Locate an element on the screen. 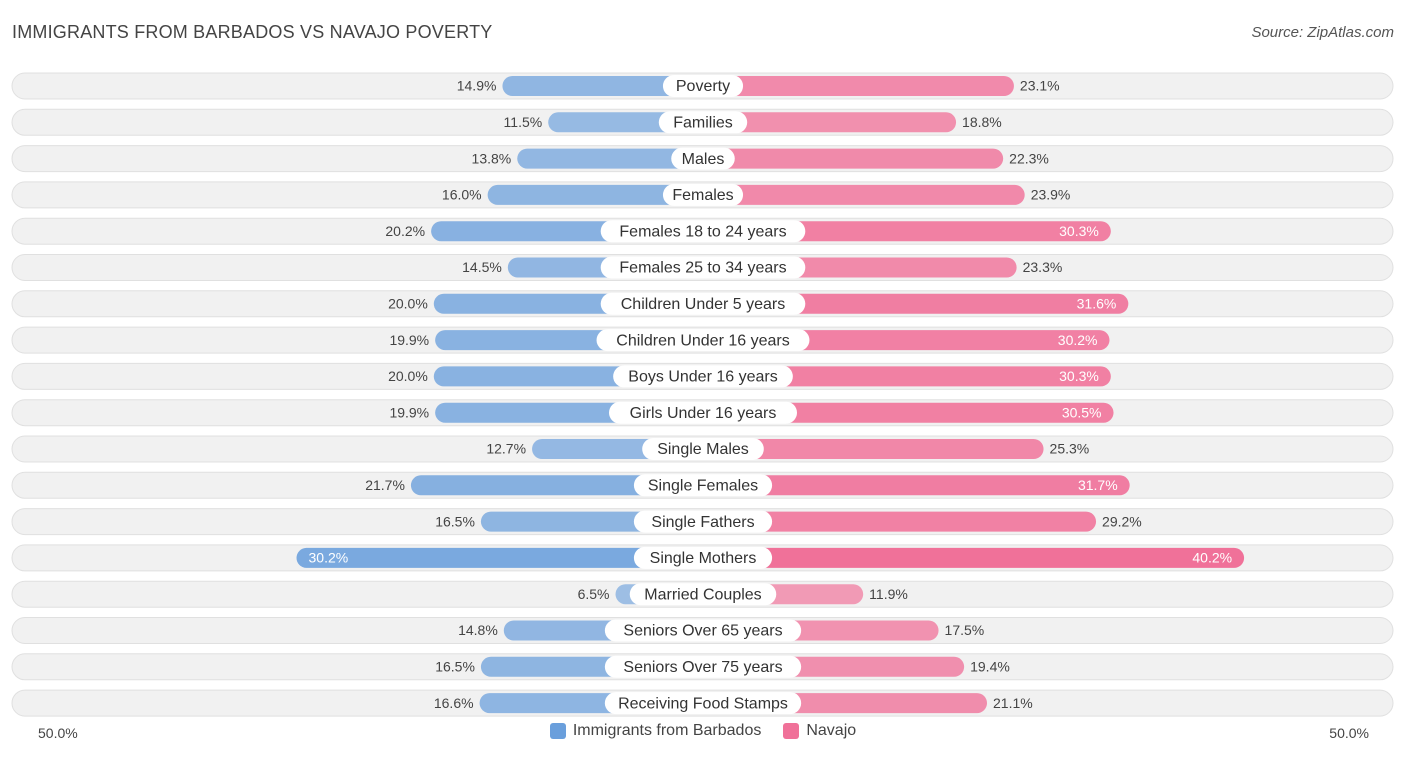  category-label: Boys Under 16 years is located at coordinates (702, 377).